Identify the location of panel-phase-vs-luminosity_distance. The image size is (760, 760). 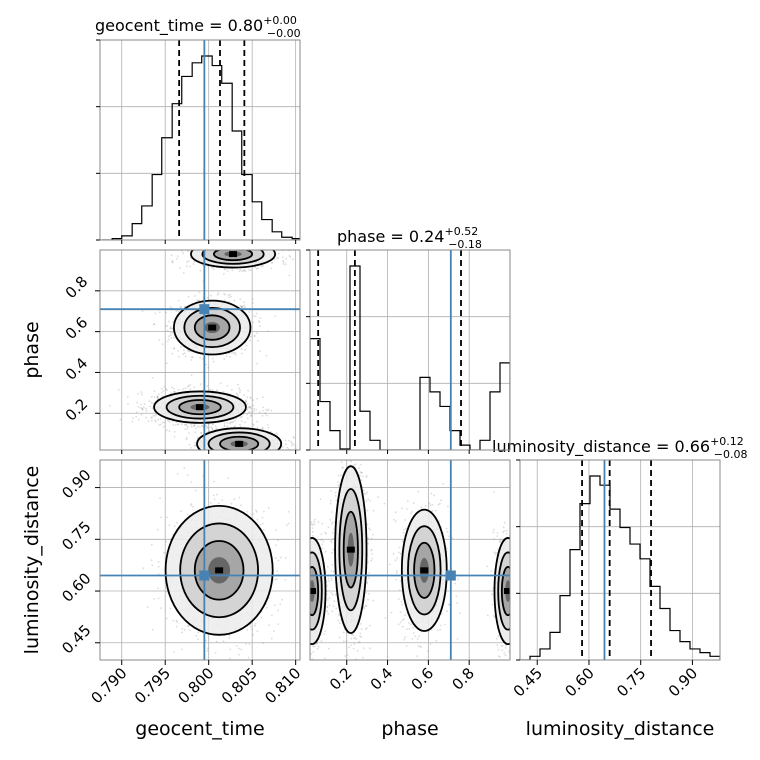
(403, 560).